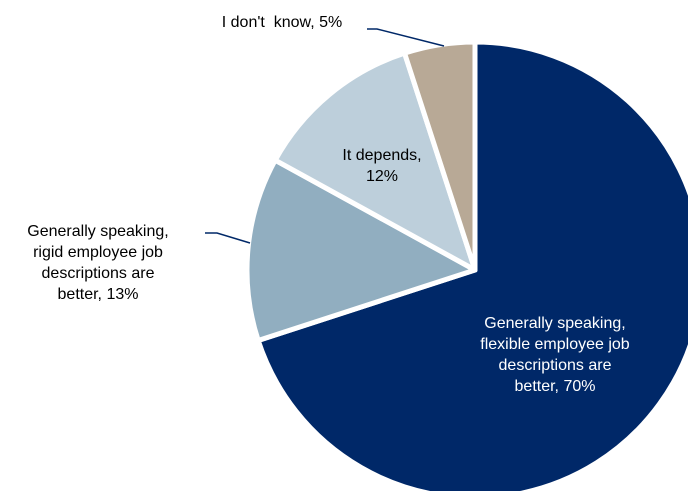  I want to click on slice-label-line: better, 13%, so click(98, 294).